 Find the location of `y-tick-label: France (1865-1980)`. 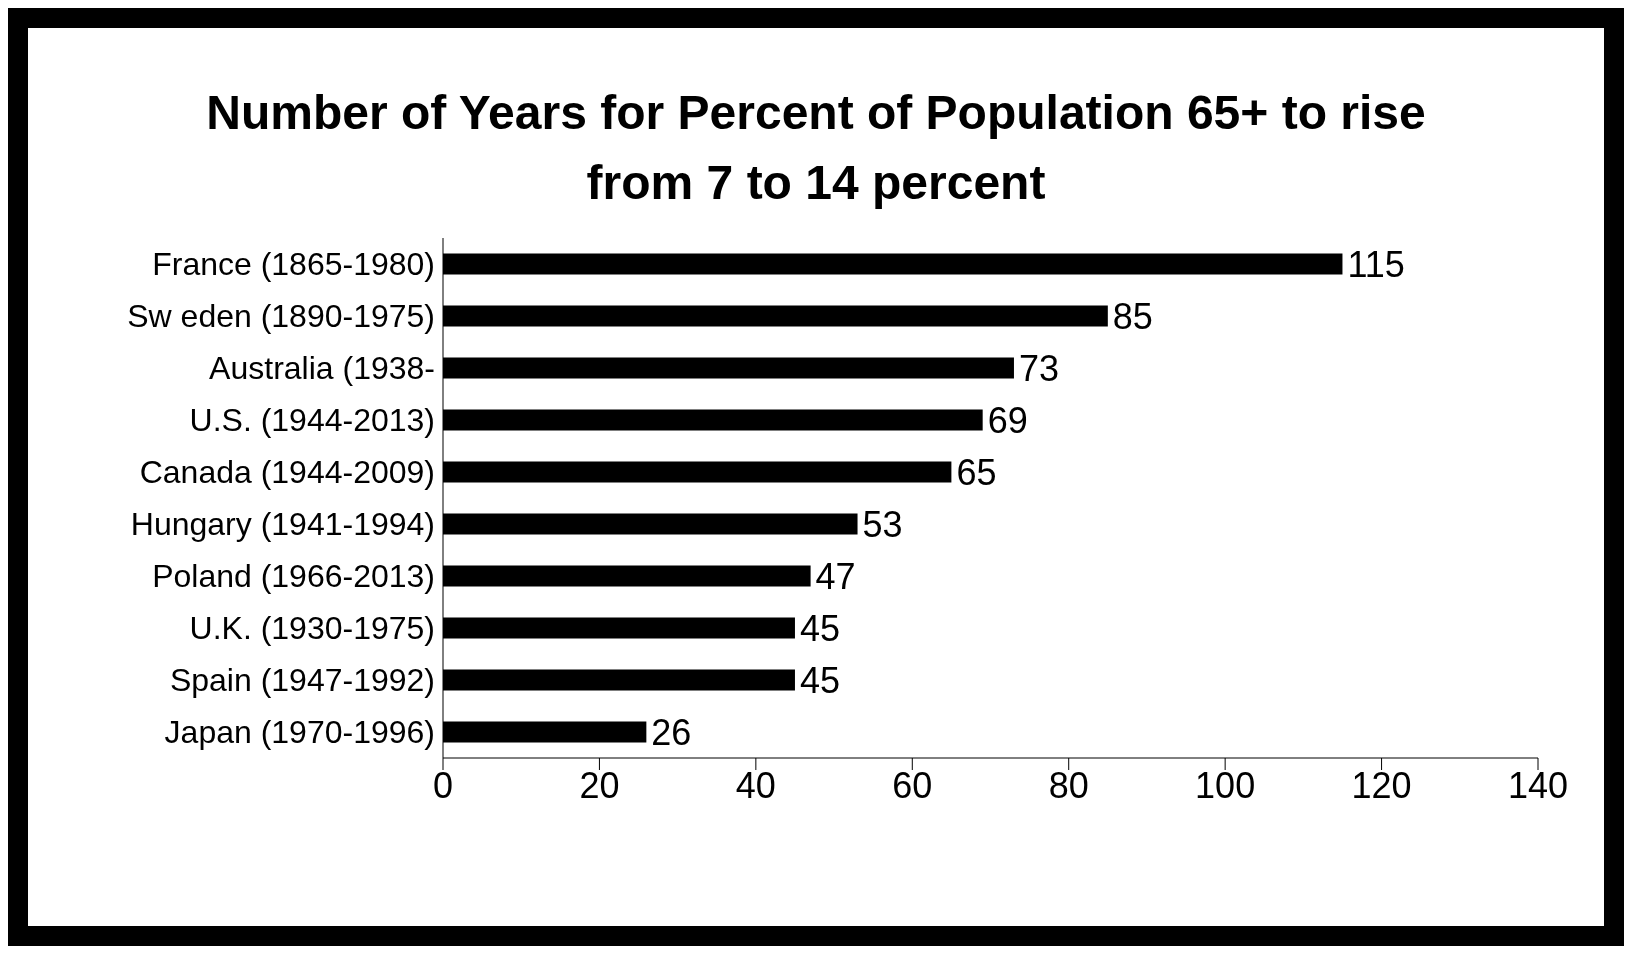

y-tick-label: France (1865-1980) is located at coordinates (293, 264).